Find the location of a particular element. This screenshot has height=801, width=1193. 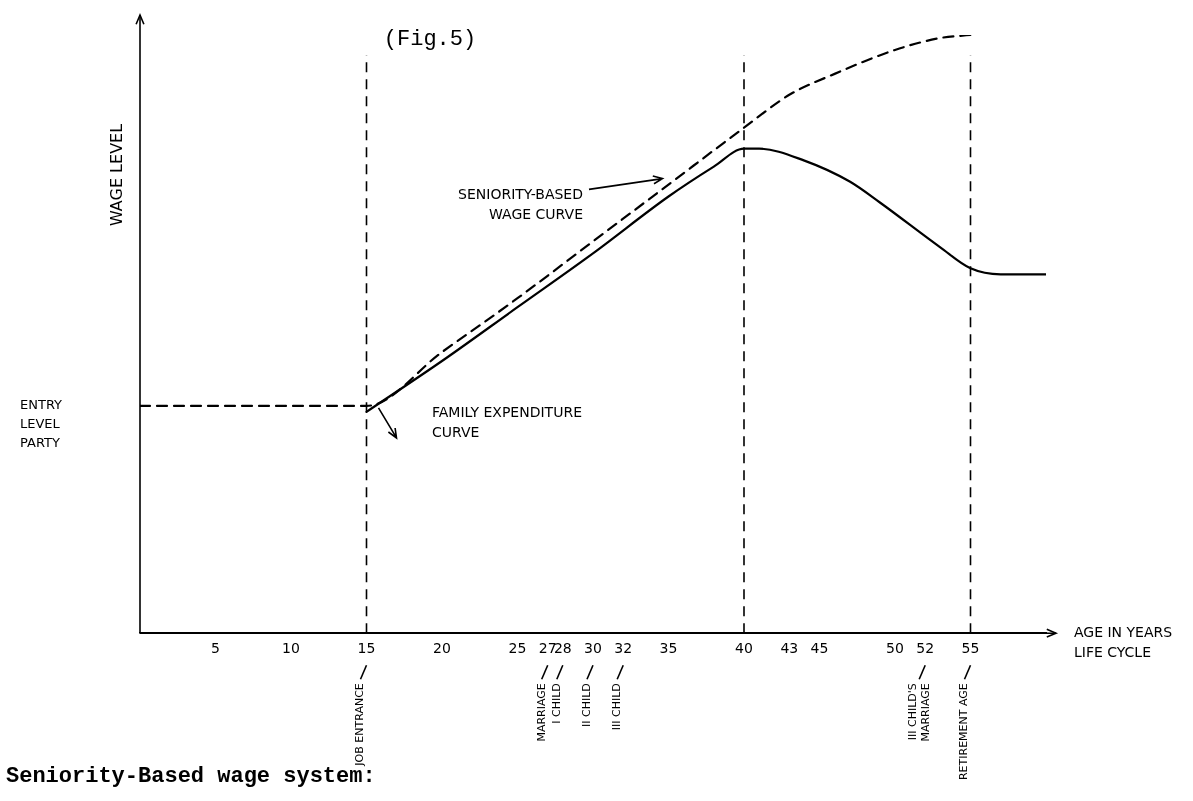

text: II CHILD is located at coordinates (586, 705).